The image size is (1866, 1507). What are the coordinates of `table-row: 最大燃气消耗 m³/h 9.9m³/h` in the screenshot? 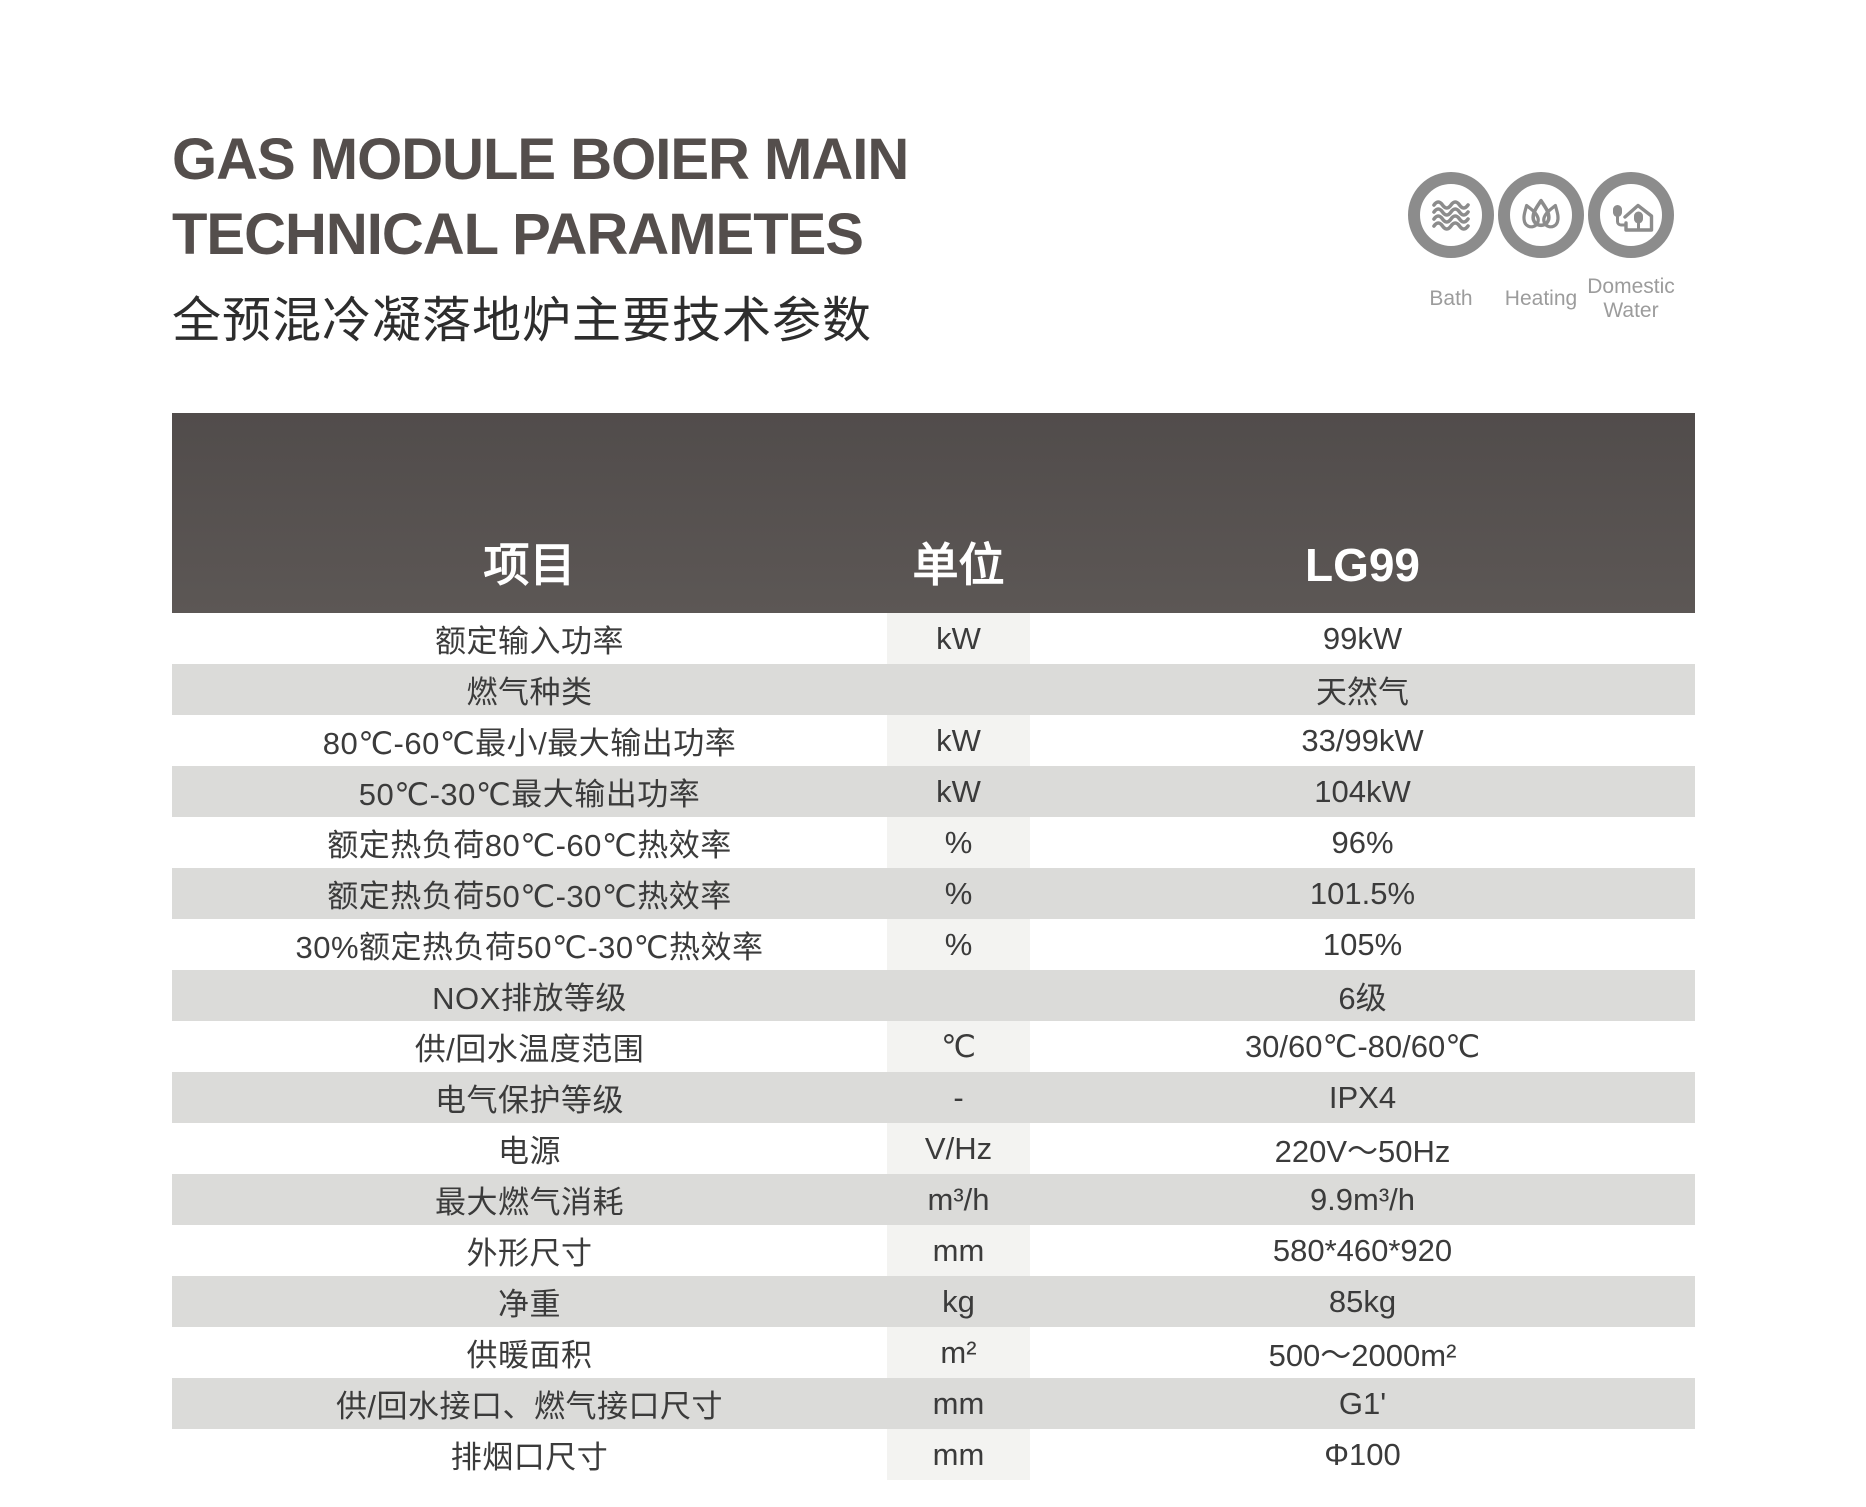 It's located at (933, 1199).